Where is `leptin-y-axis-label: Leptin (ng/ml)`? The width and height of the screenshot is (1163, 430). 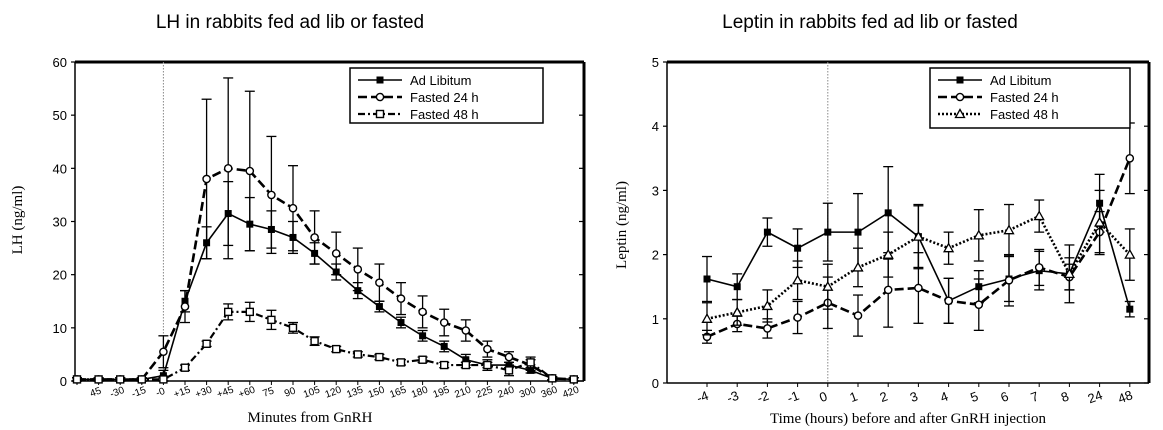
leptin-y-axis-label: Leptin (ng/ml) is located at coordinates (622, 225).